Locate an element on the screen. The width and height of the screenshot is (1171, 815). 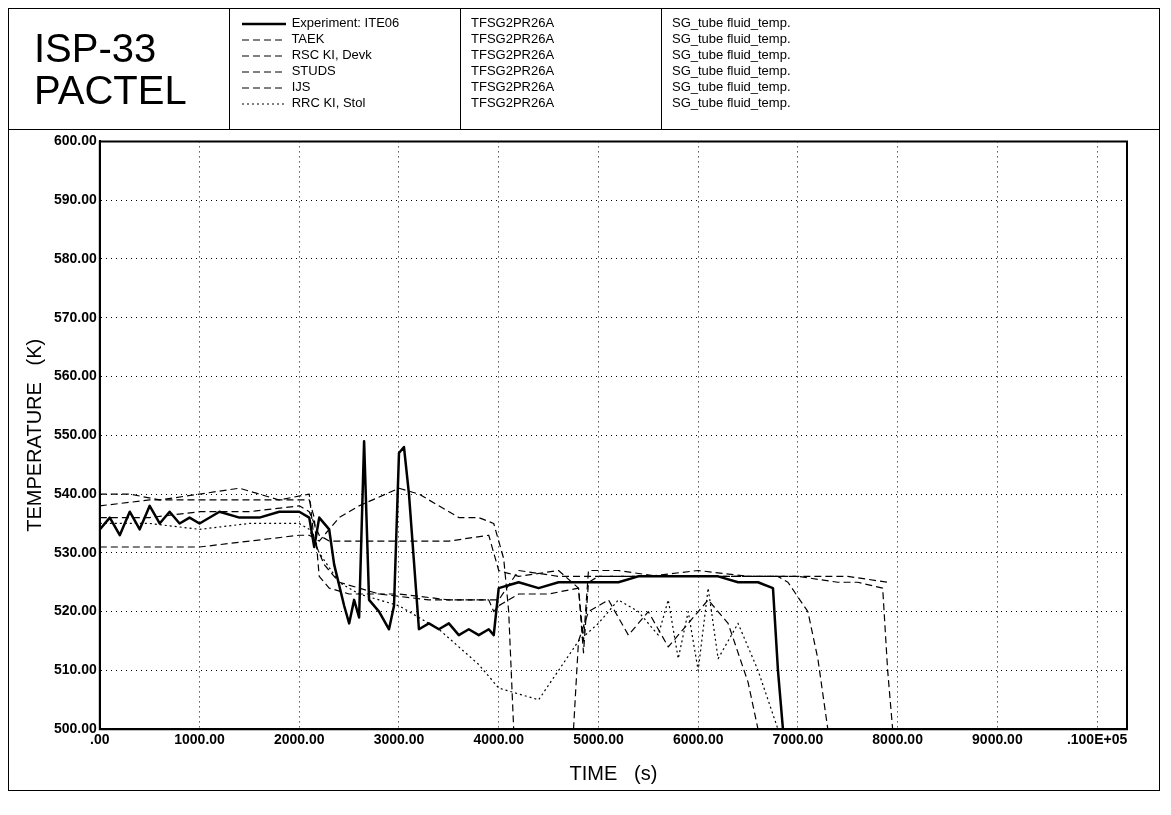
x-tick-label: 2000.00 is located at coordinates (299, 739).